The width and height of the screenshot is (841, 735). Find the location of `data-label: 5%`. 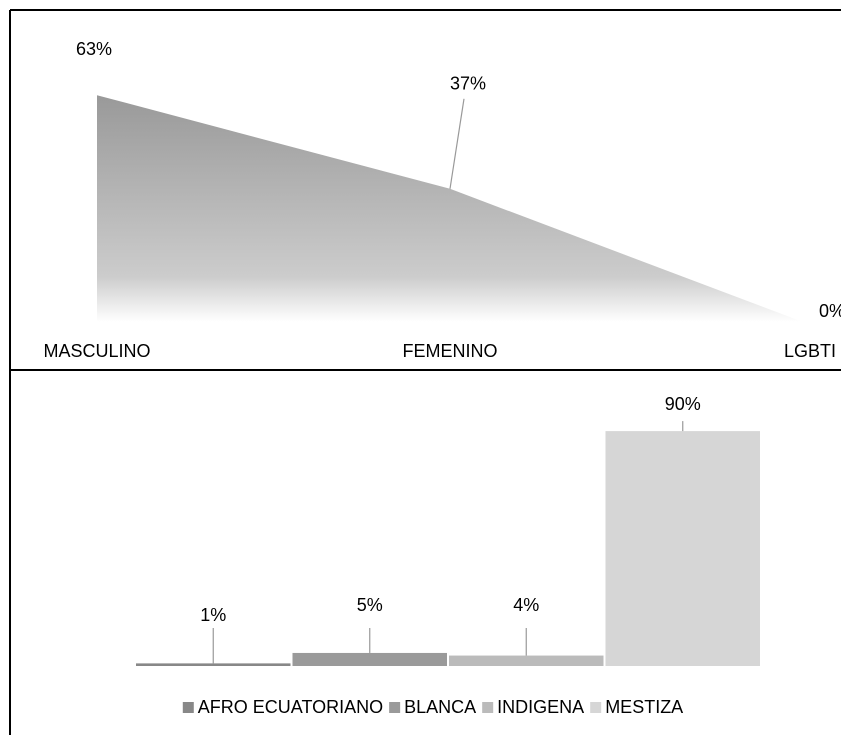

data-label: 5% is located at coordinates (370, 605).